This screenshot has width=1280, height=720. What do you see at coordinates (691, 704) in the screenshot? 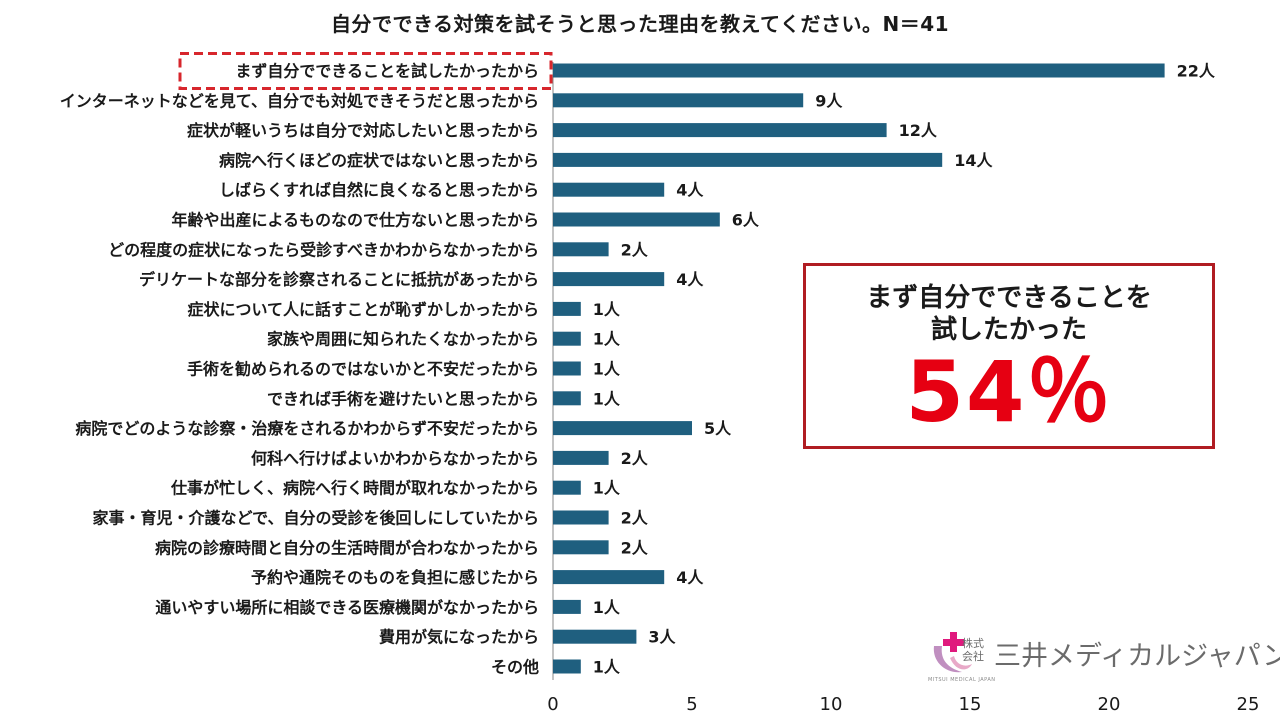
I see `x-tick-label: 5` at bounding box center [691, 704].